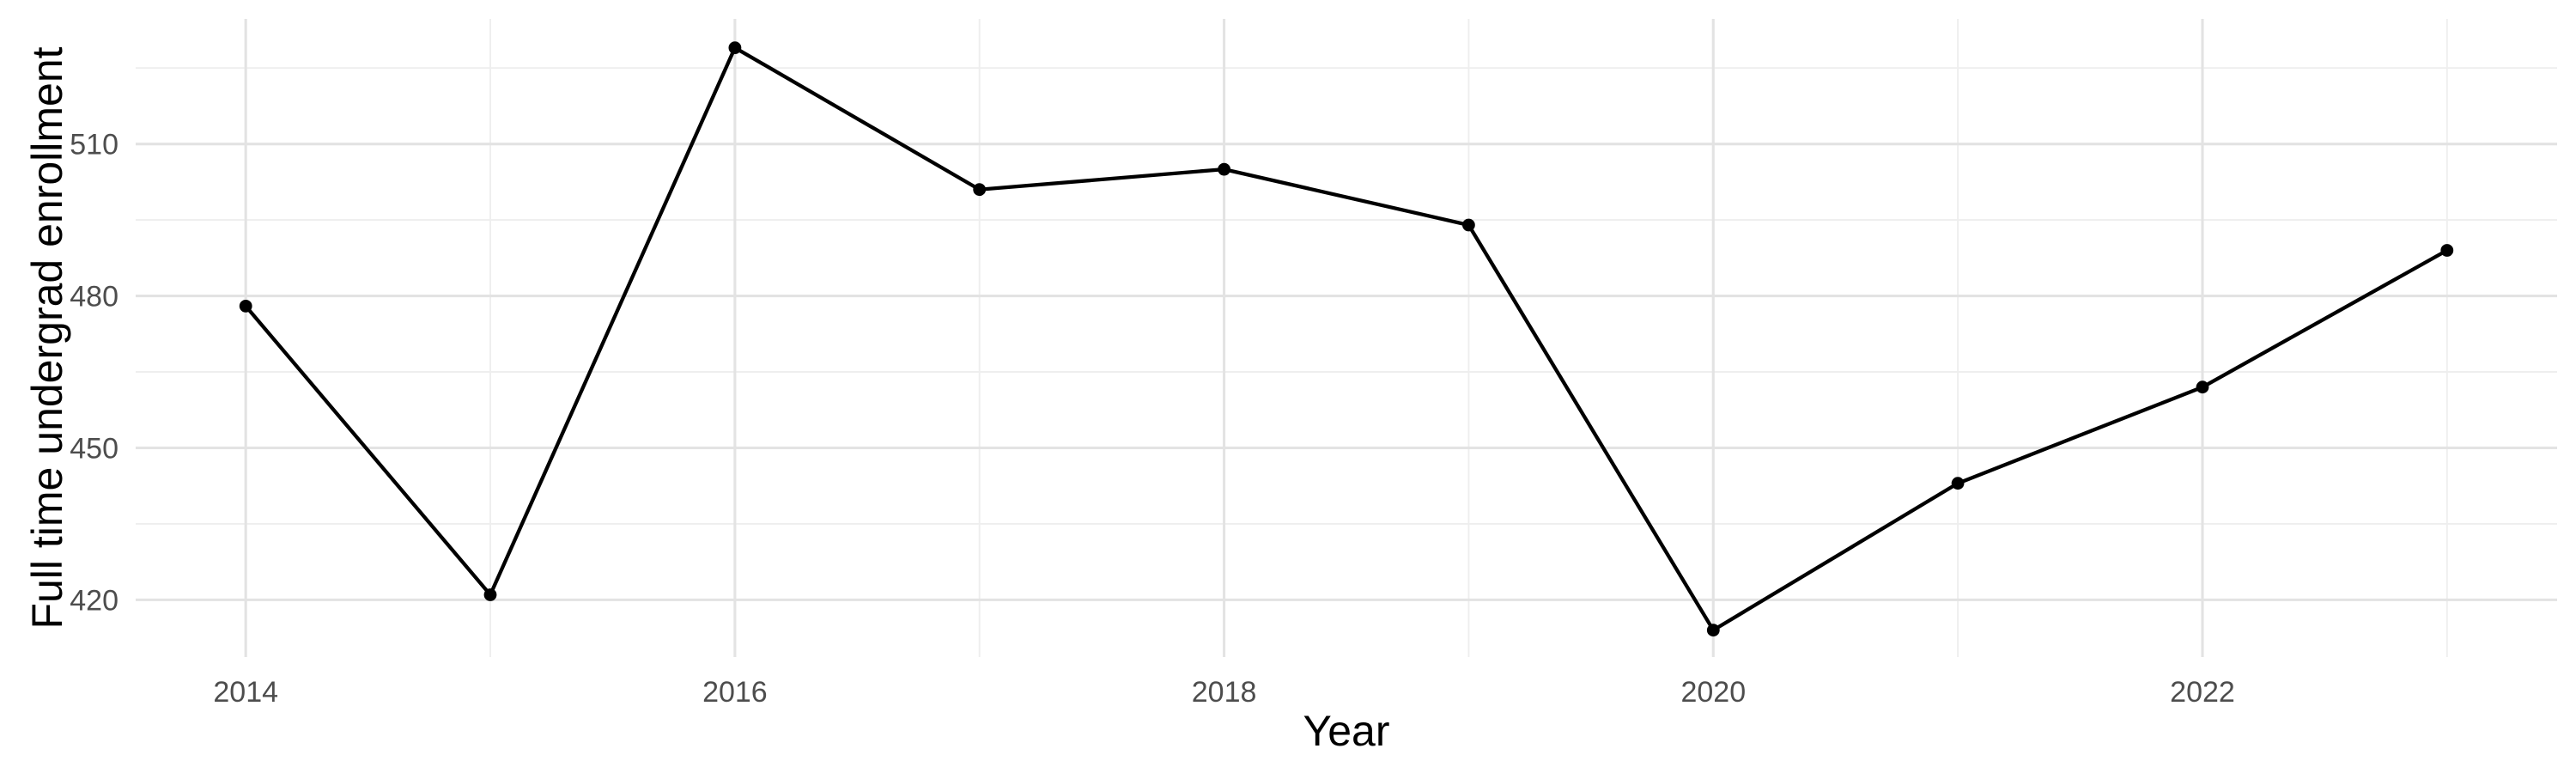 The width and height of the screenshot is (2576, 773). Describe the element at coordinates (94, 373) in the screenshot. I see `y-axis-tick-labels: 420 450 480 510` at that location.